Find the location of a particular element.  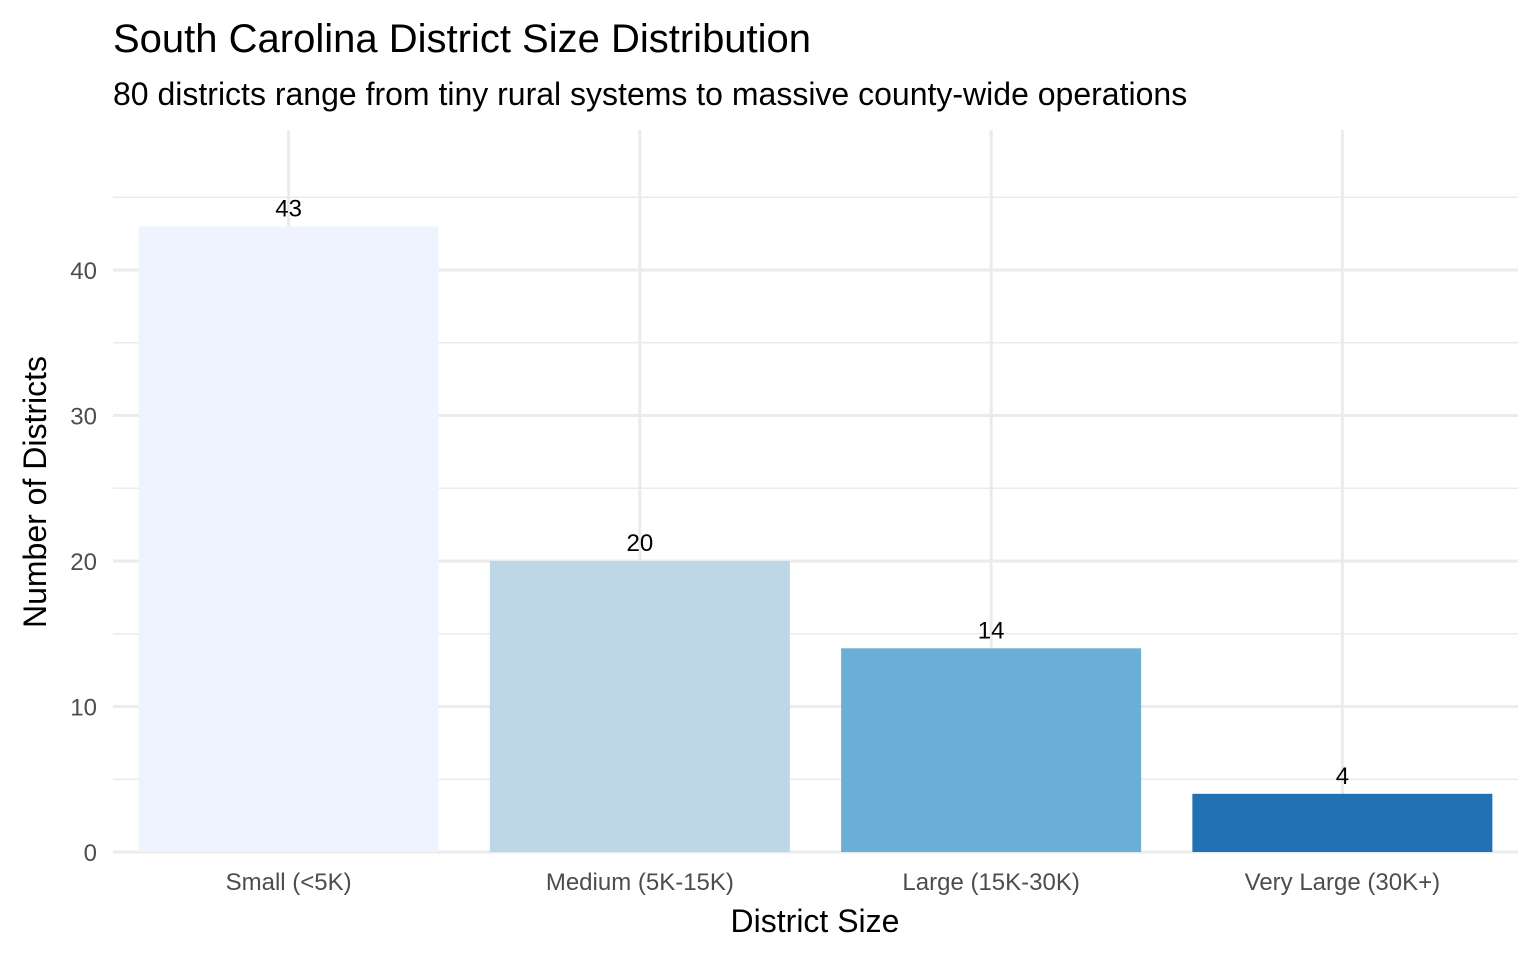

x-axis-title: District Size is located at coordinates (815, 921).